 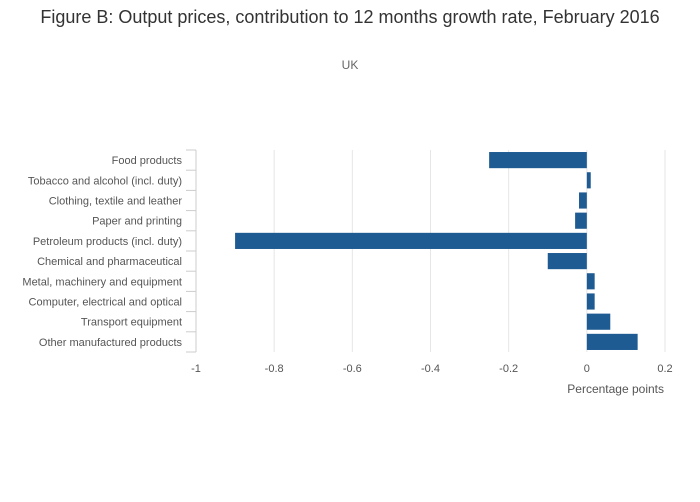 What do you see at coordinates (137, 222) in the screenshot?
I see `category-label: Paper and printing` at bounding box center [137, 222].